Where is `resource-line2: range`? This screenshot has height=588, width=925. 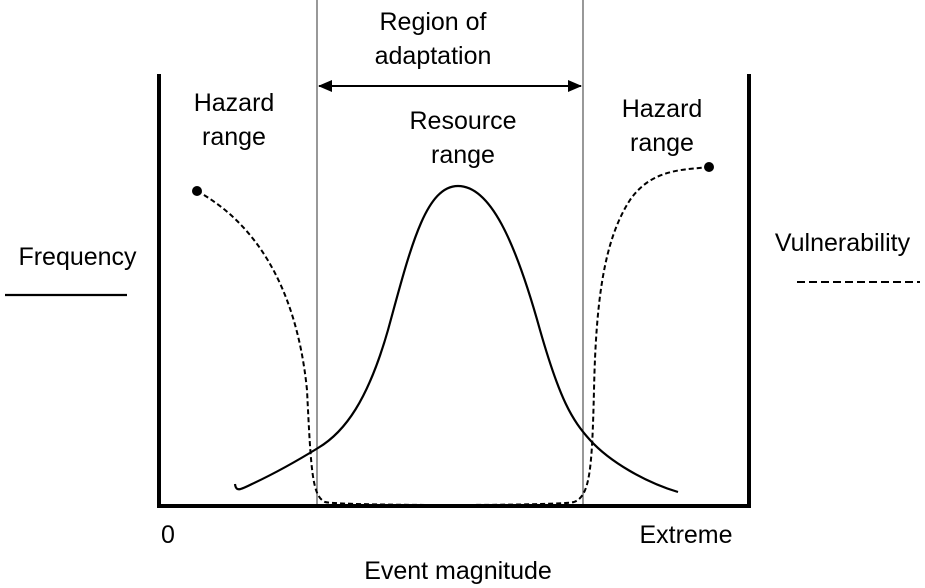 resource-line2: range is located at coordinates (463, 155).